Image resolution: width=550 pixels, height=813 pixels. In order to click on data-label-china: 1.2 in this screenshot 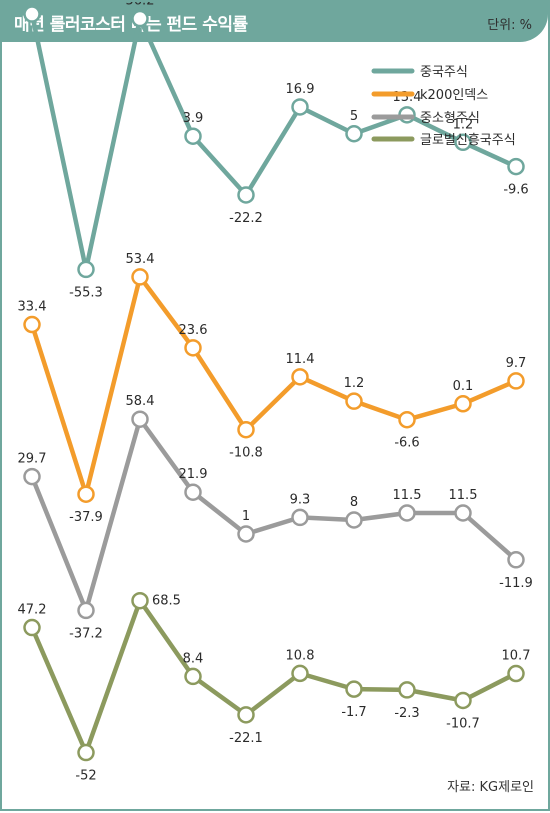, I will do `click(463, 124)`.